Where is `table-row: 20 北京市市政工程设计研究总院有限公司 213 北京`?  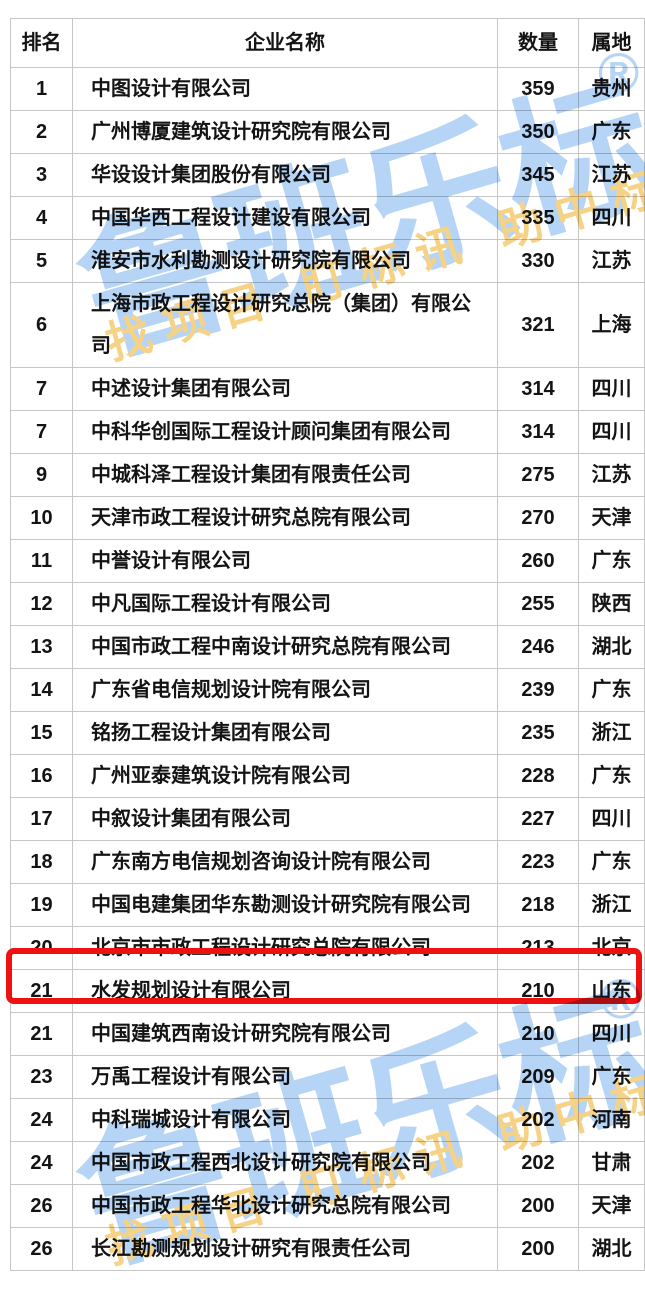 table-row: 20 北京市市政工程设计研究总院有限公司 213 北京 is located at coordinates (328, 948).